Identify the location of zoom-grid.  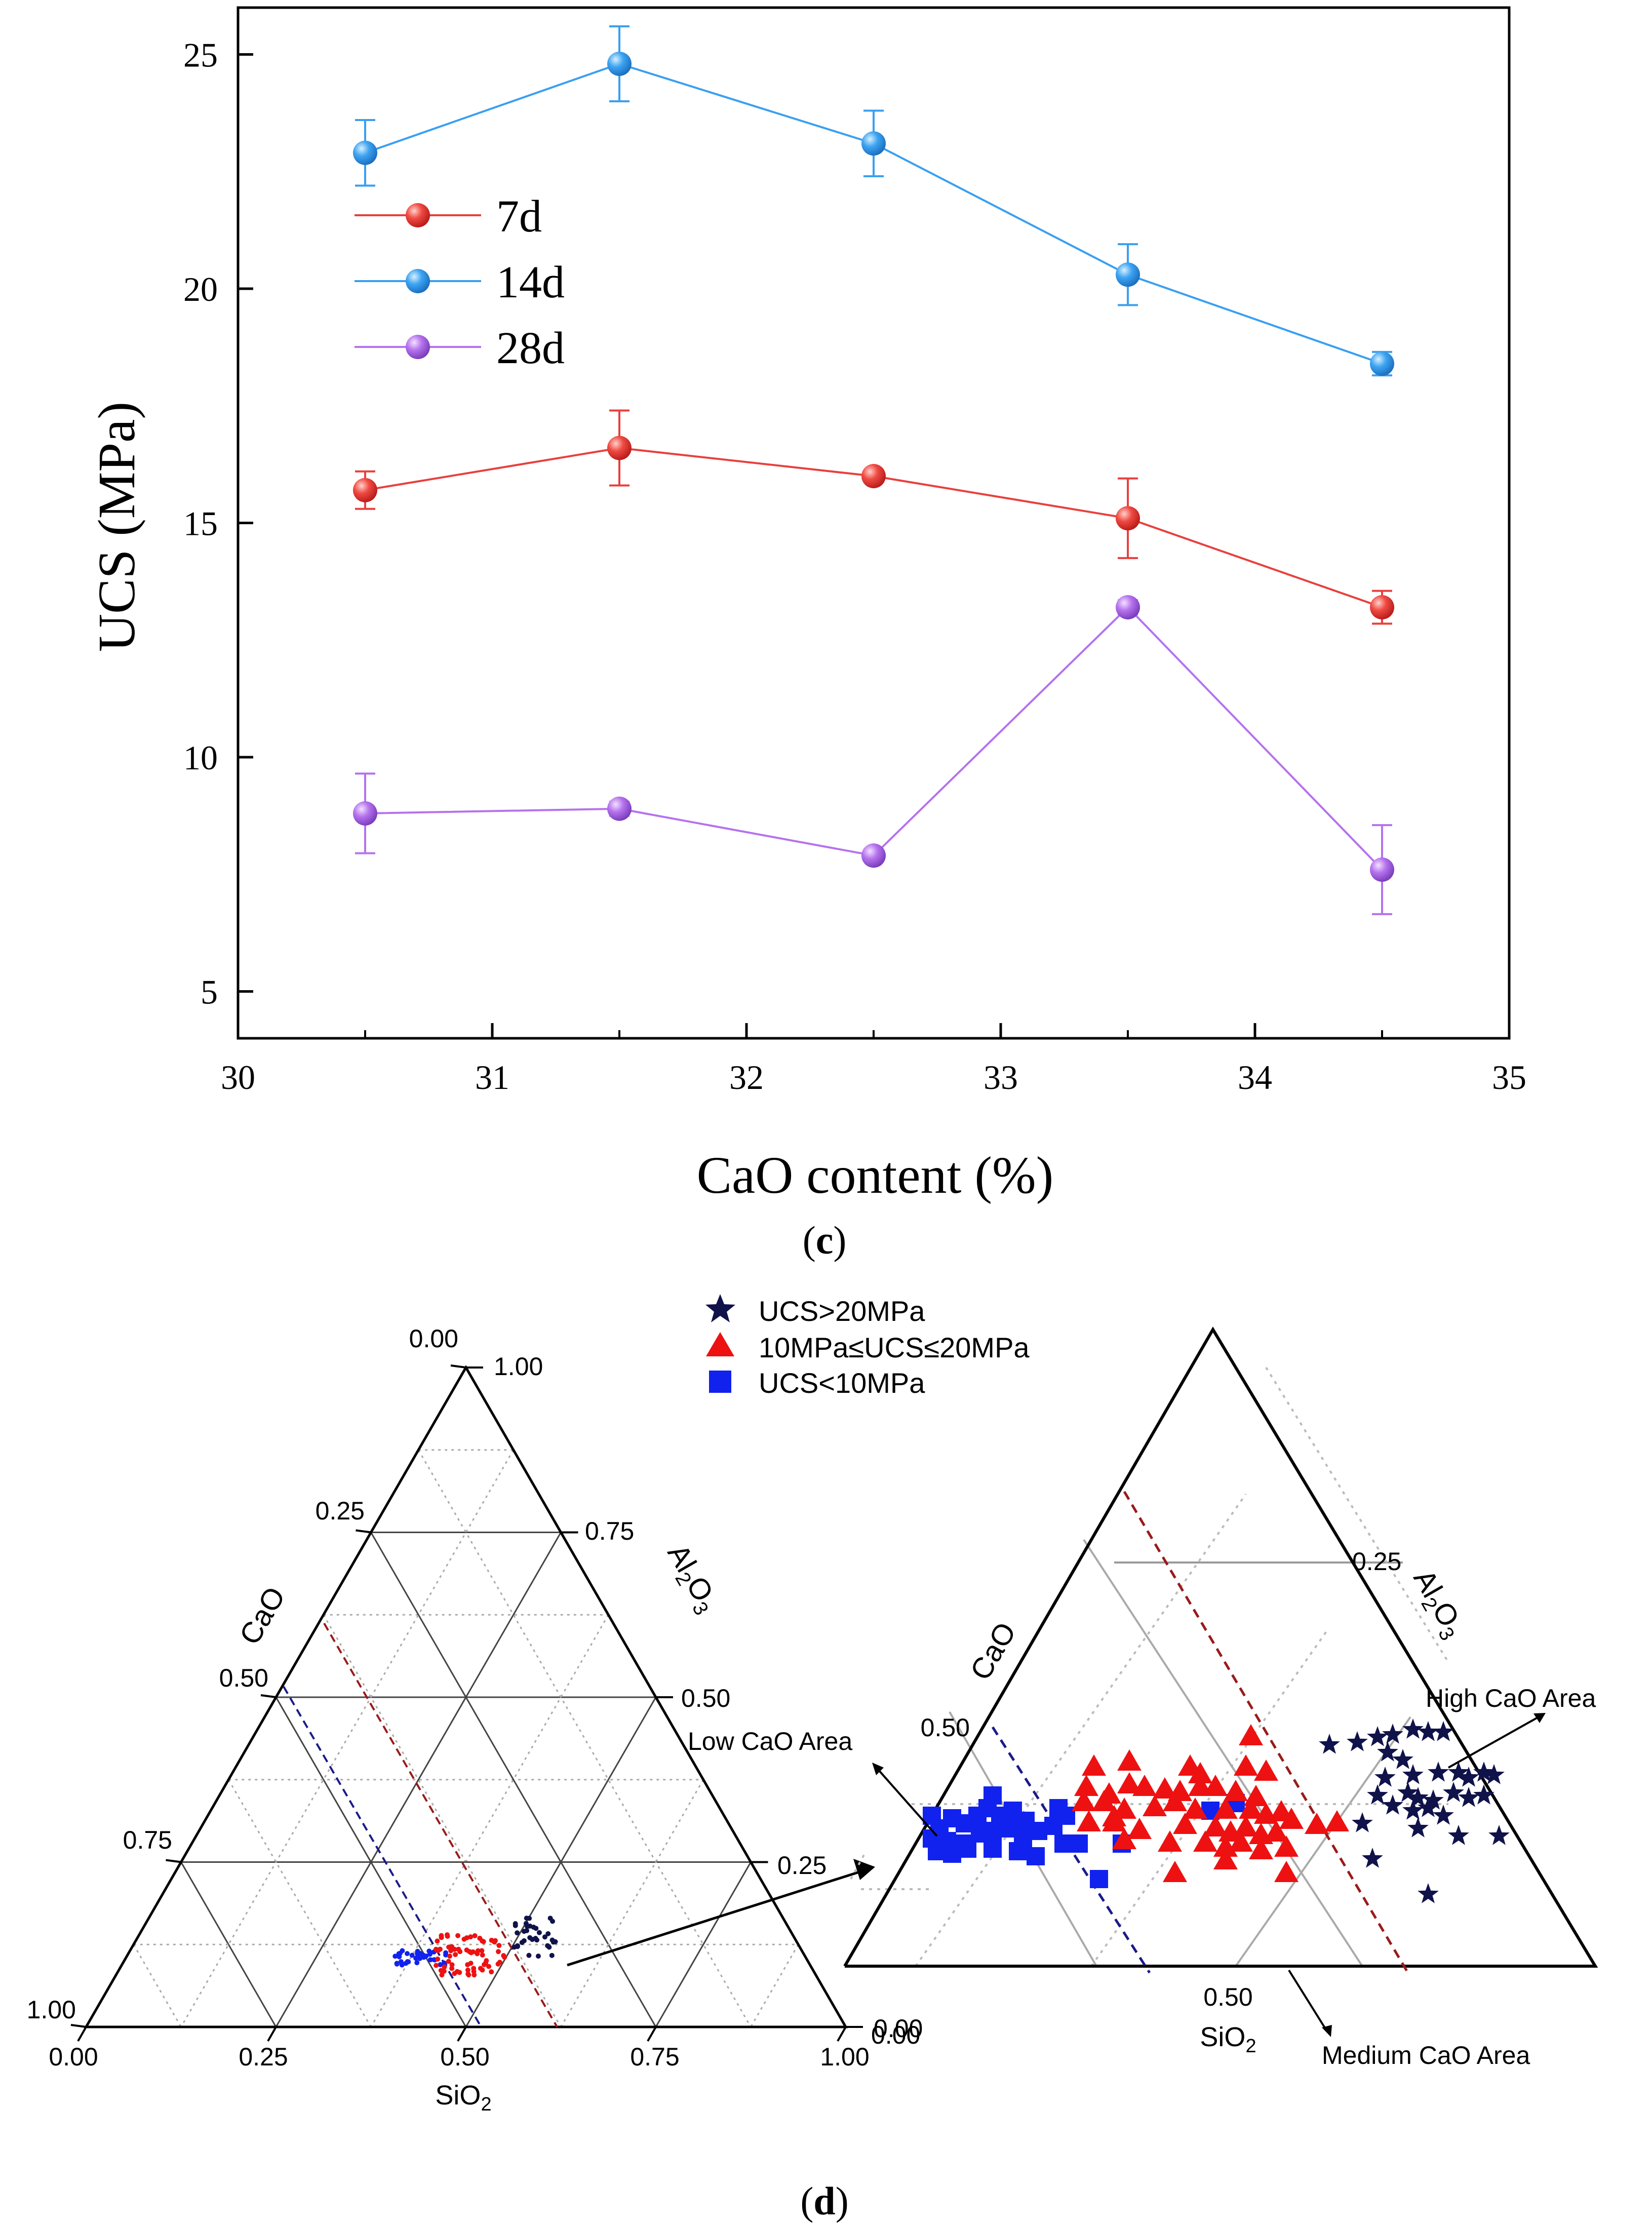
(1149, 1666).